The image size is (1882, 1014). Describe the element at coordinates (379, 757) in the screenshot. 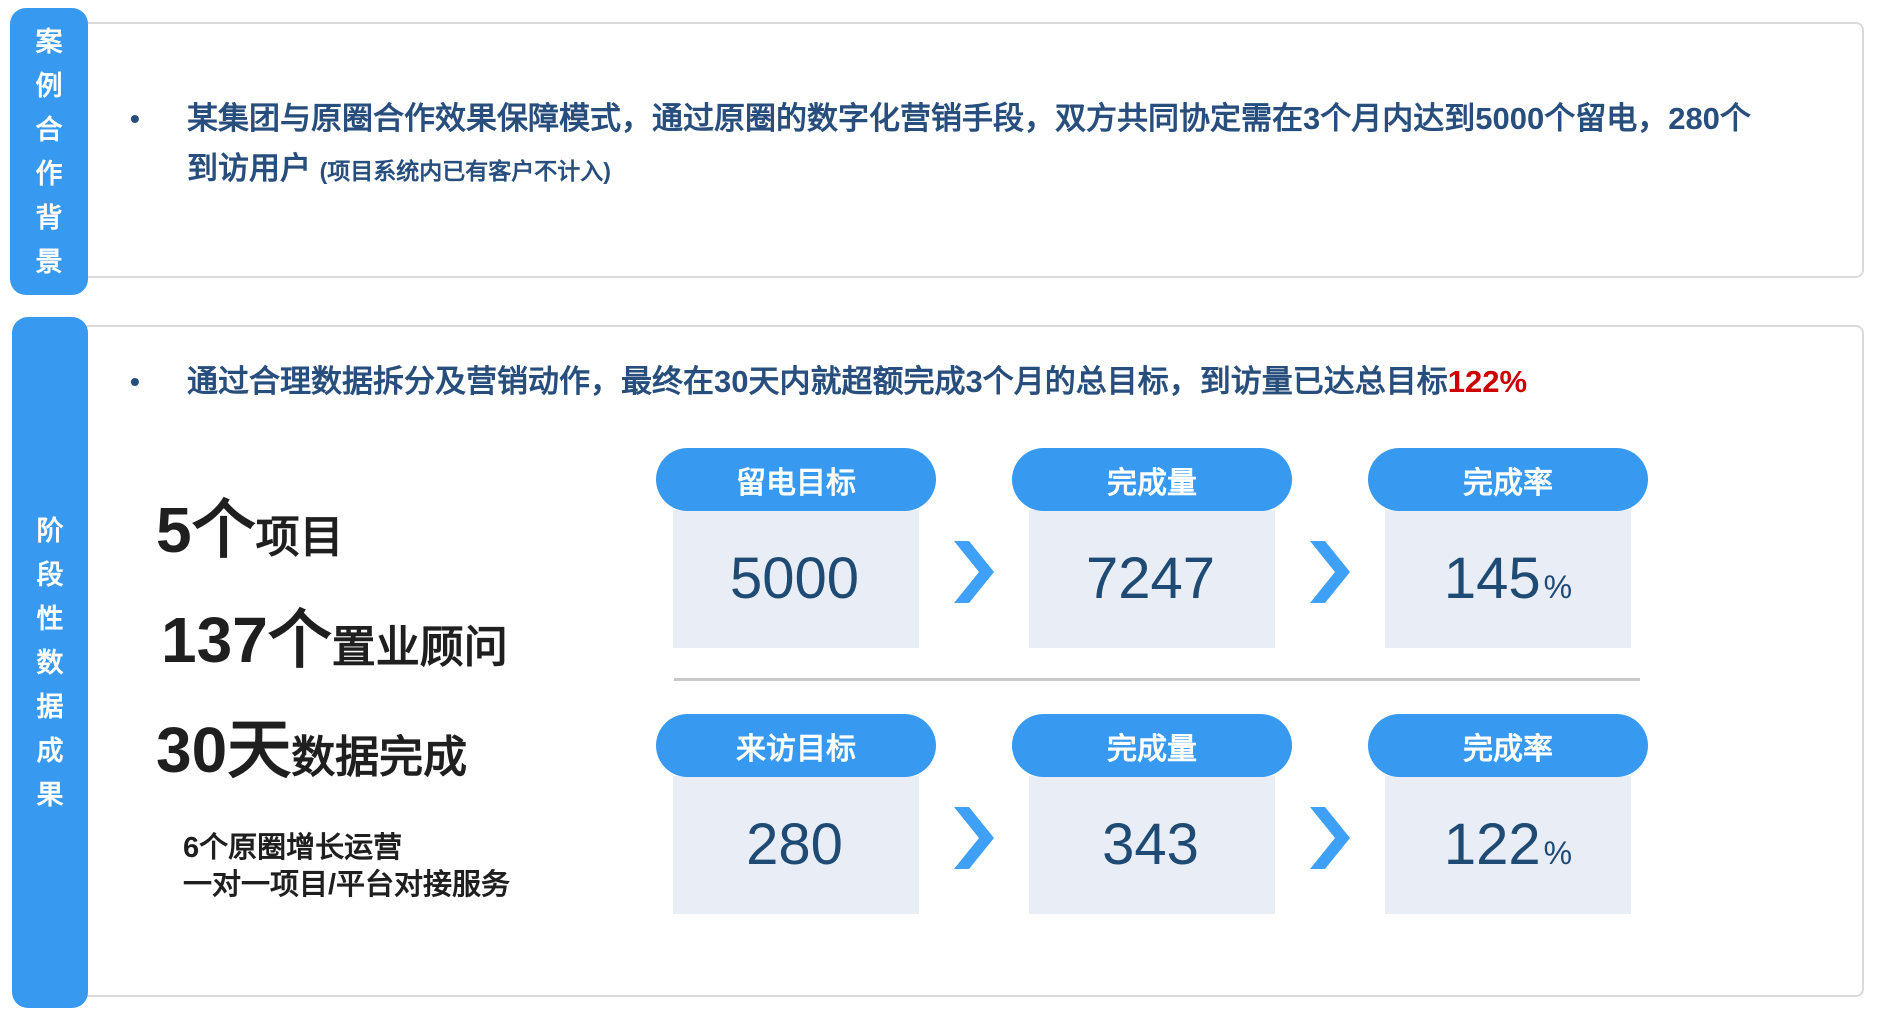

I see `stat-label: 数据完成` at that location.